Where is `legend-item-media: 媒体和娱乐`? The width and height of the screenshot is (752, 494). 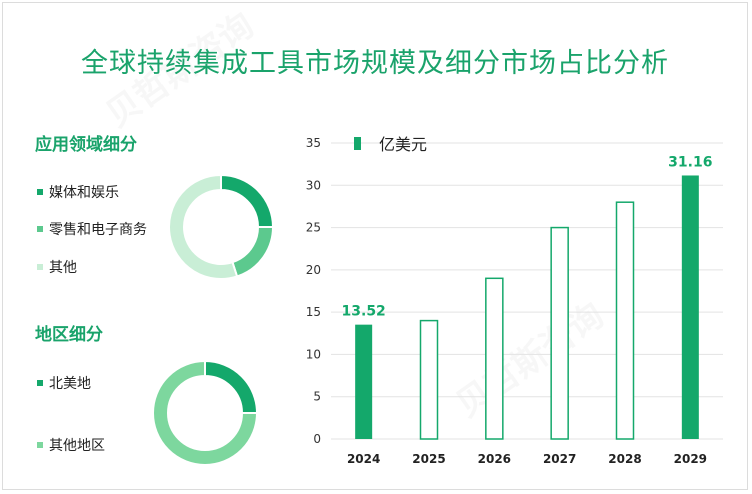
legend-item-media: 媒体和娱乐 is located at coordinates (78, 192).